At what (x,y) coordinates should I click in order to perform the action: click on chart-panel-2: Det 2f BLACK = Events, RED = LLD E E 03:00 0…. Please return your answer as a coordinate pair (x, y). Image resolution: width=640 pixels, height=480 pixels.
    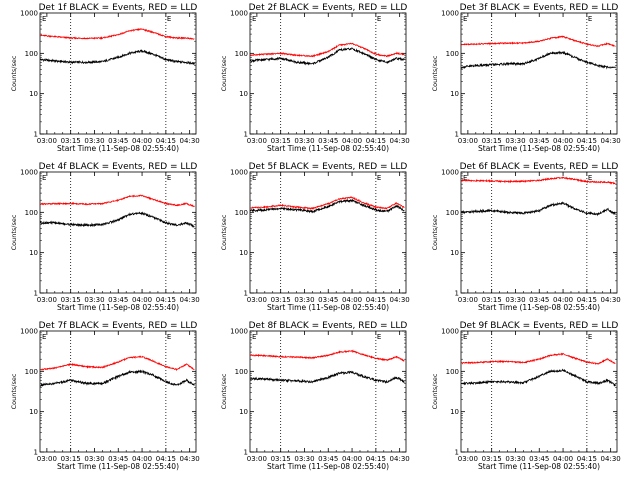
    Looking at the image, I should click on (315, 78).